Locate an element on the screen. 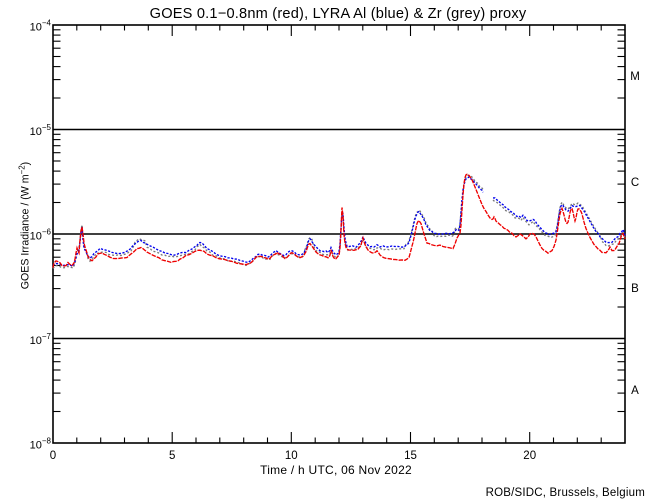  svg-text: Time / h UTC, 06 Nov 2022 is located at coordinates (336, 470).